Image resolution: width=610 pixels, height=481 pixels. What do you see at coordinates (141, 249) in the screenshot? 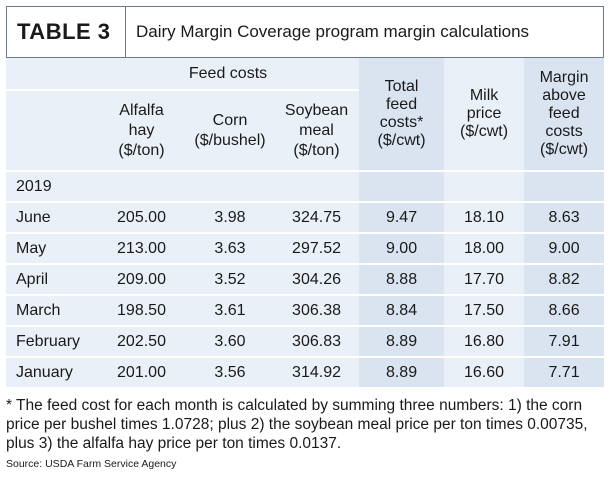
I see `value-cell: 213.00` at bounding box center [141, 249].